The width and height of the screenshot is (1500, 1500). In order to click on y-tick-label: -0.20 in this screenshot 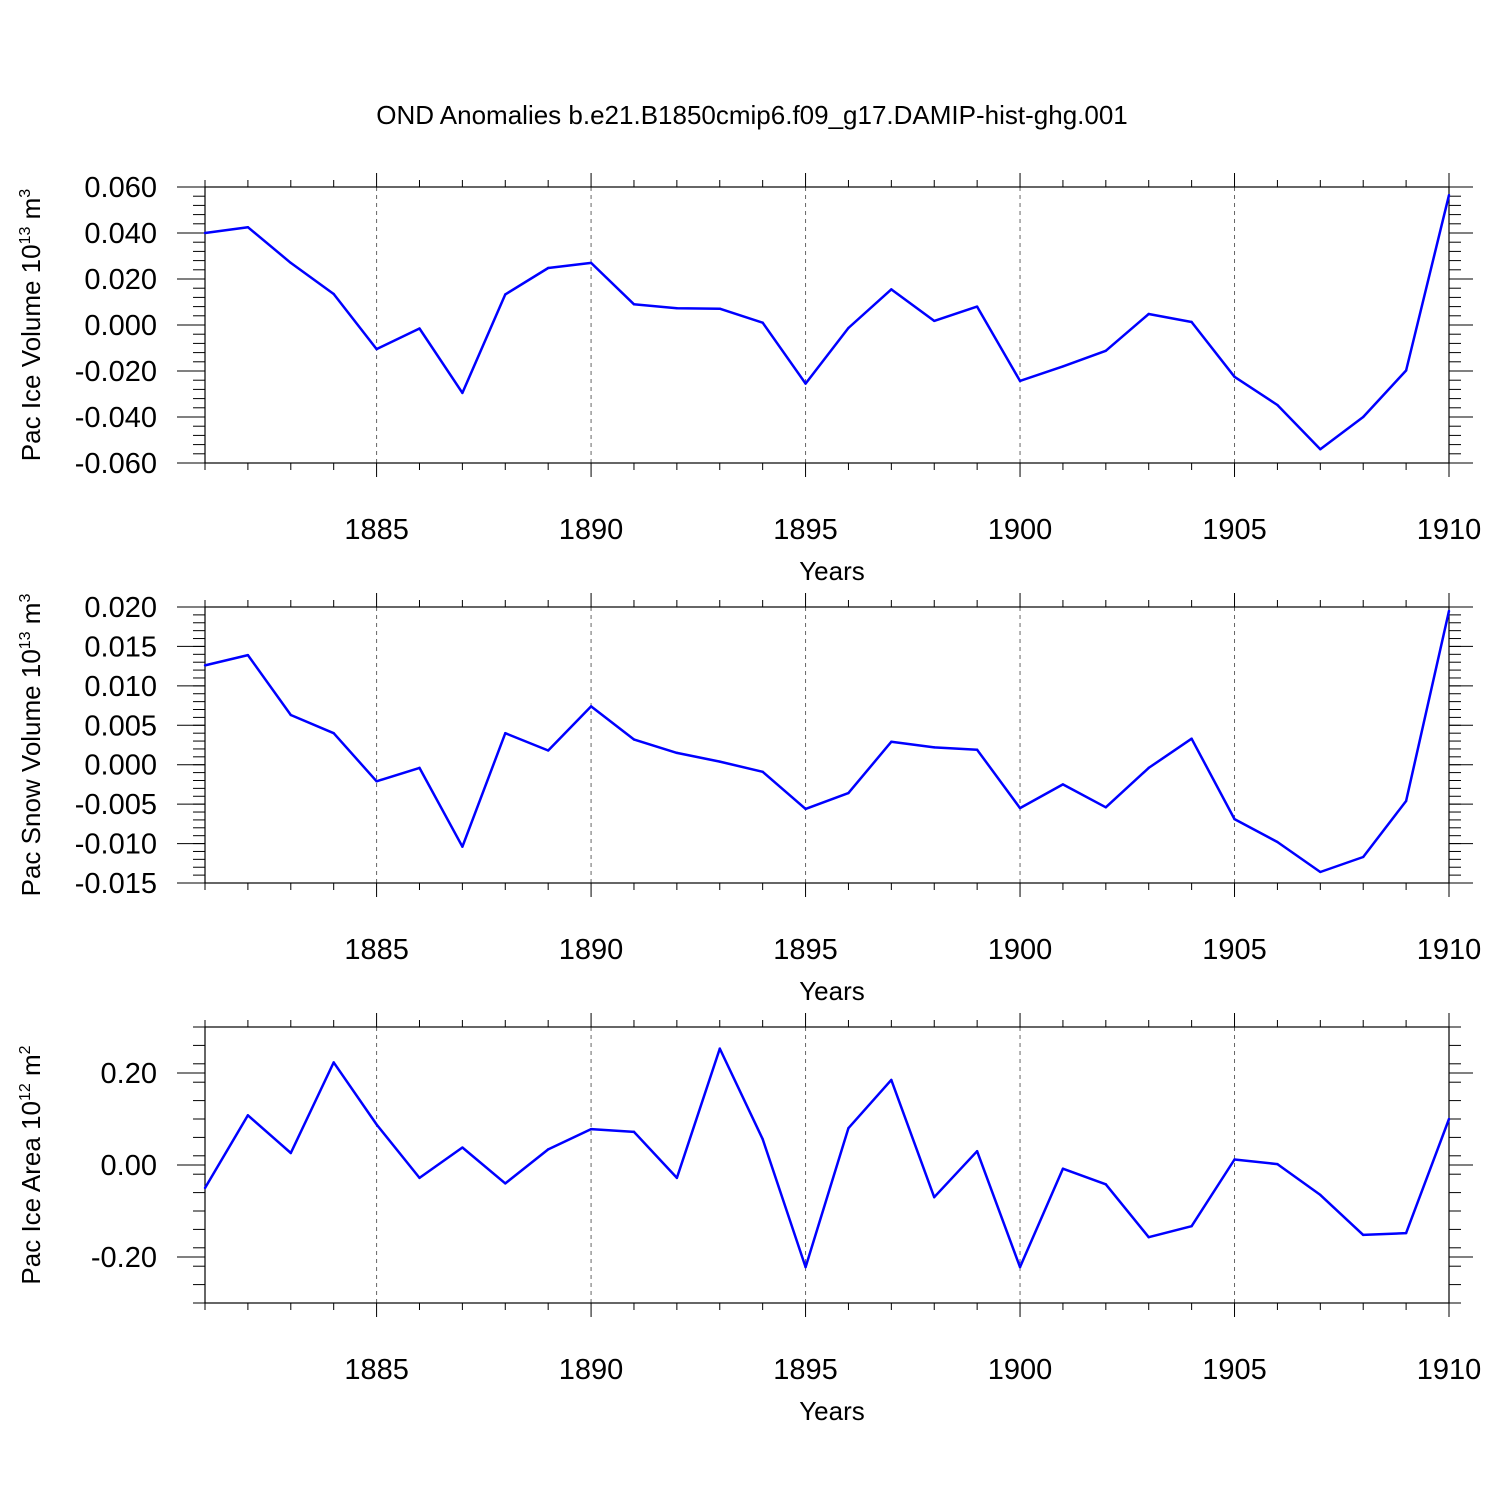, I will do `click(124, 1258)`.